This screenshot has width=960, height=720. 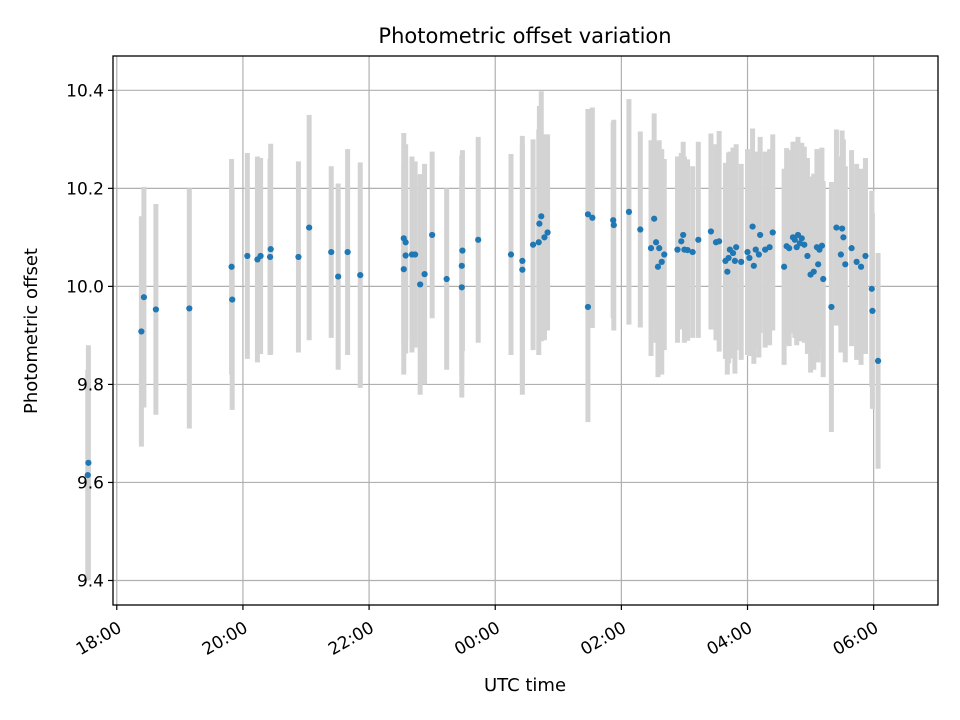 I want to click on y-axis-ticks: 9.4 9.6 9.8 10.0 10.2 10.4, so click(x=89, y=336).